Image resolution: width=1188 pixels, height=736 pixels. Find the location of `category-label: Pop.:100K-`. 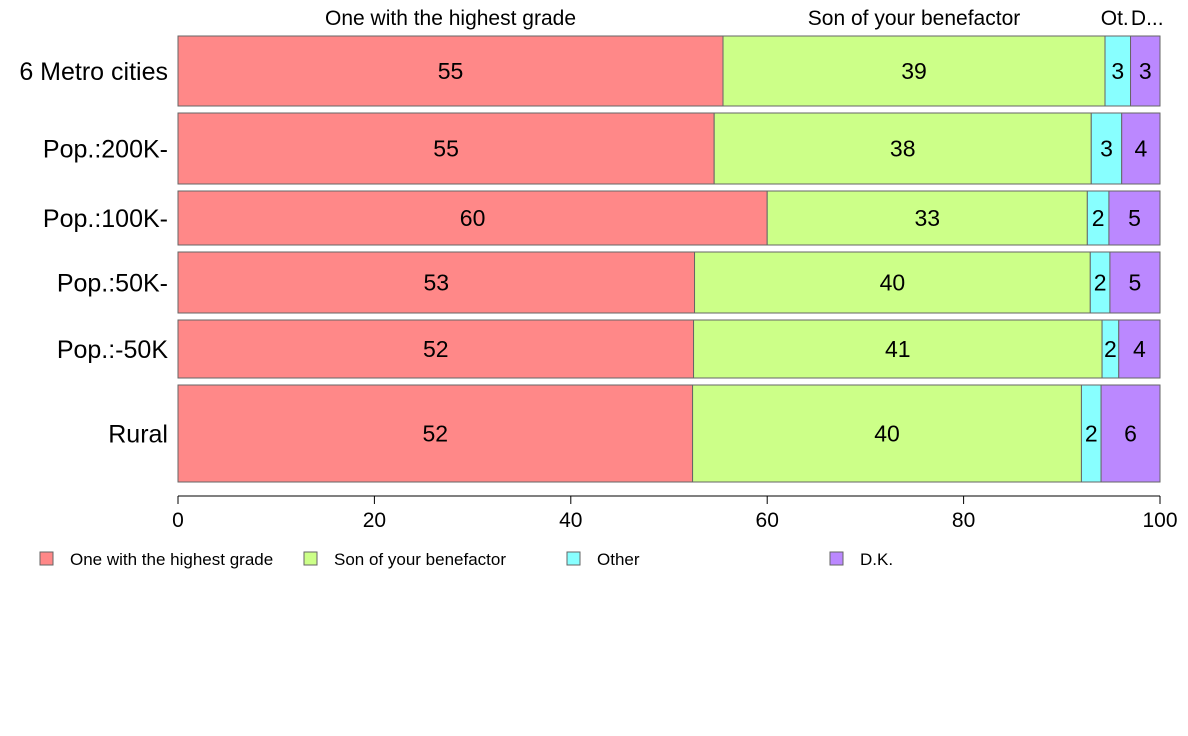

category-label: Pop.:100K- is located at coordinates (105, 219).